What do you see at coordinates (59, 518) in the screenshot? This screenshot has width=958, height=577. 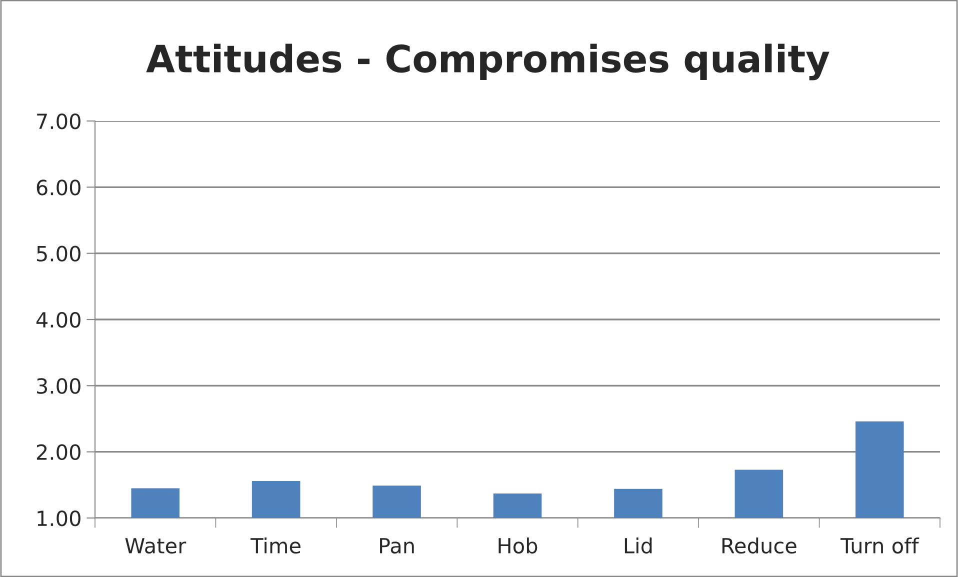 I see `y-tick-label: 1.00` at bounding box center [59, 518].